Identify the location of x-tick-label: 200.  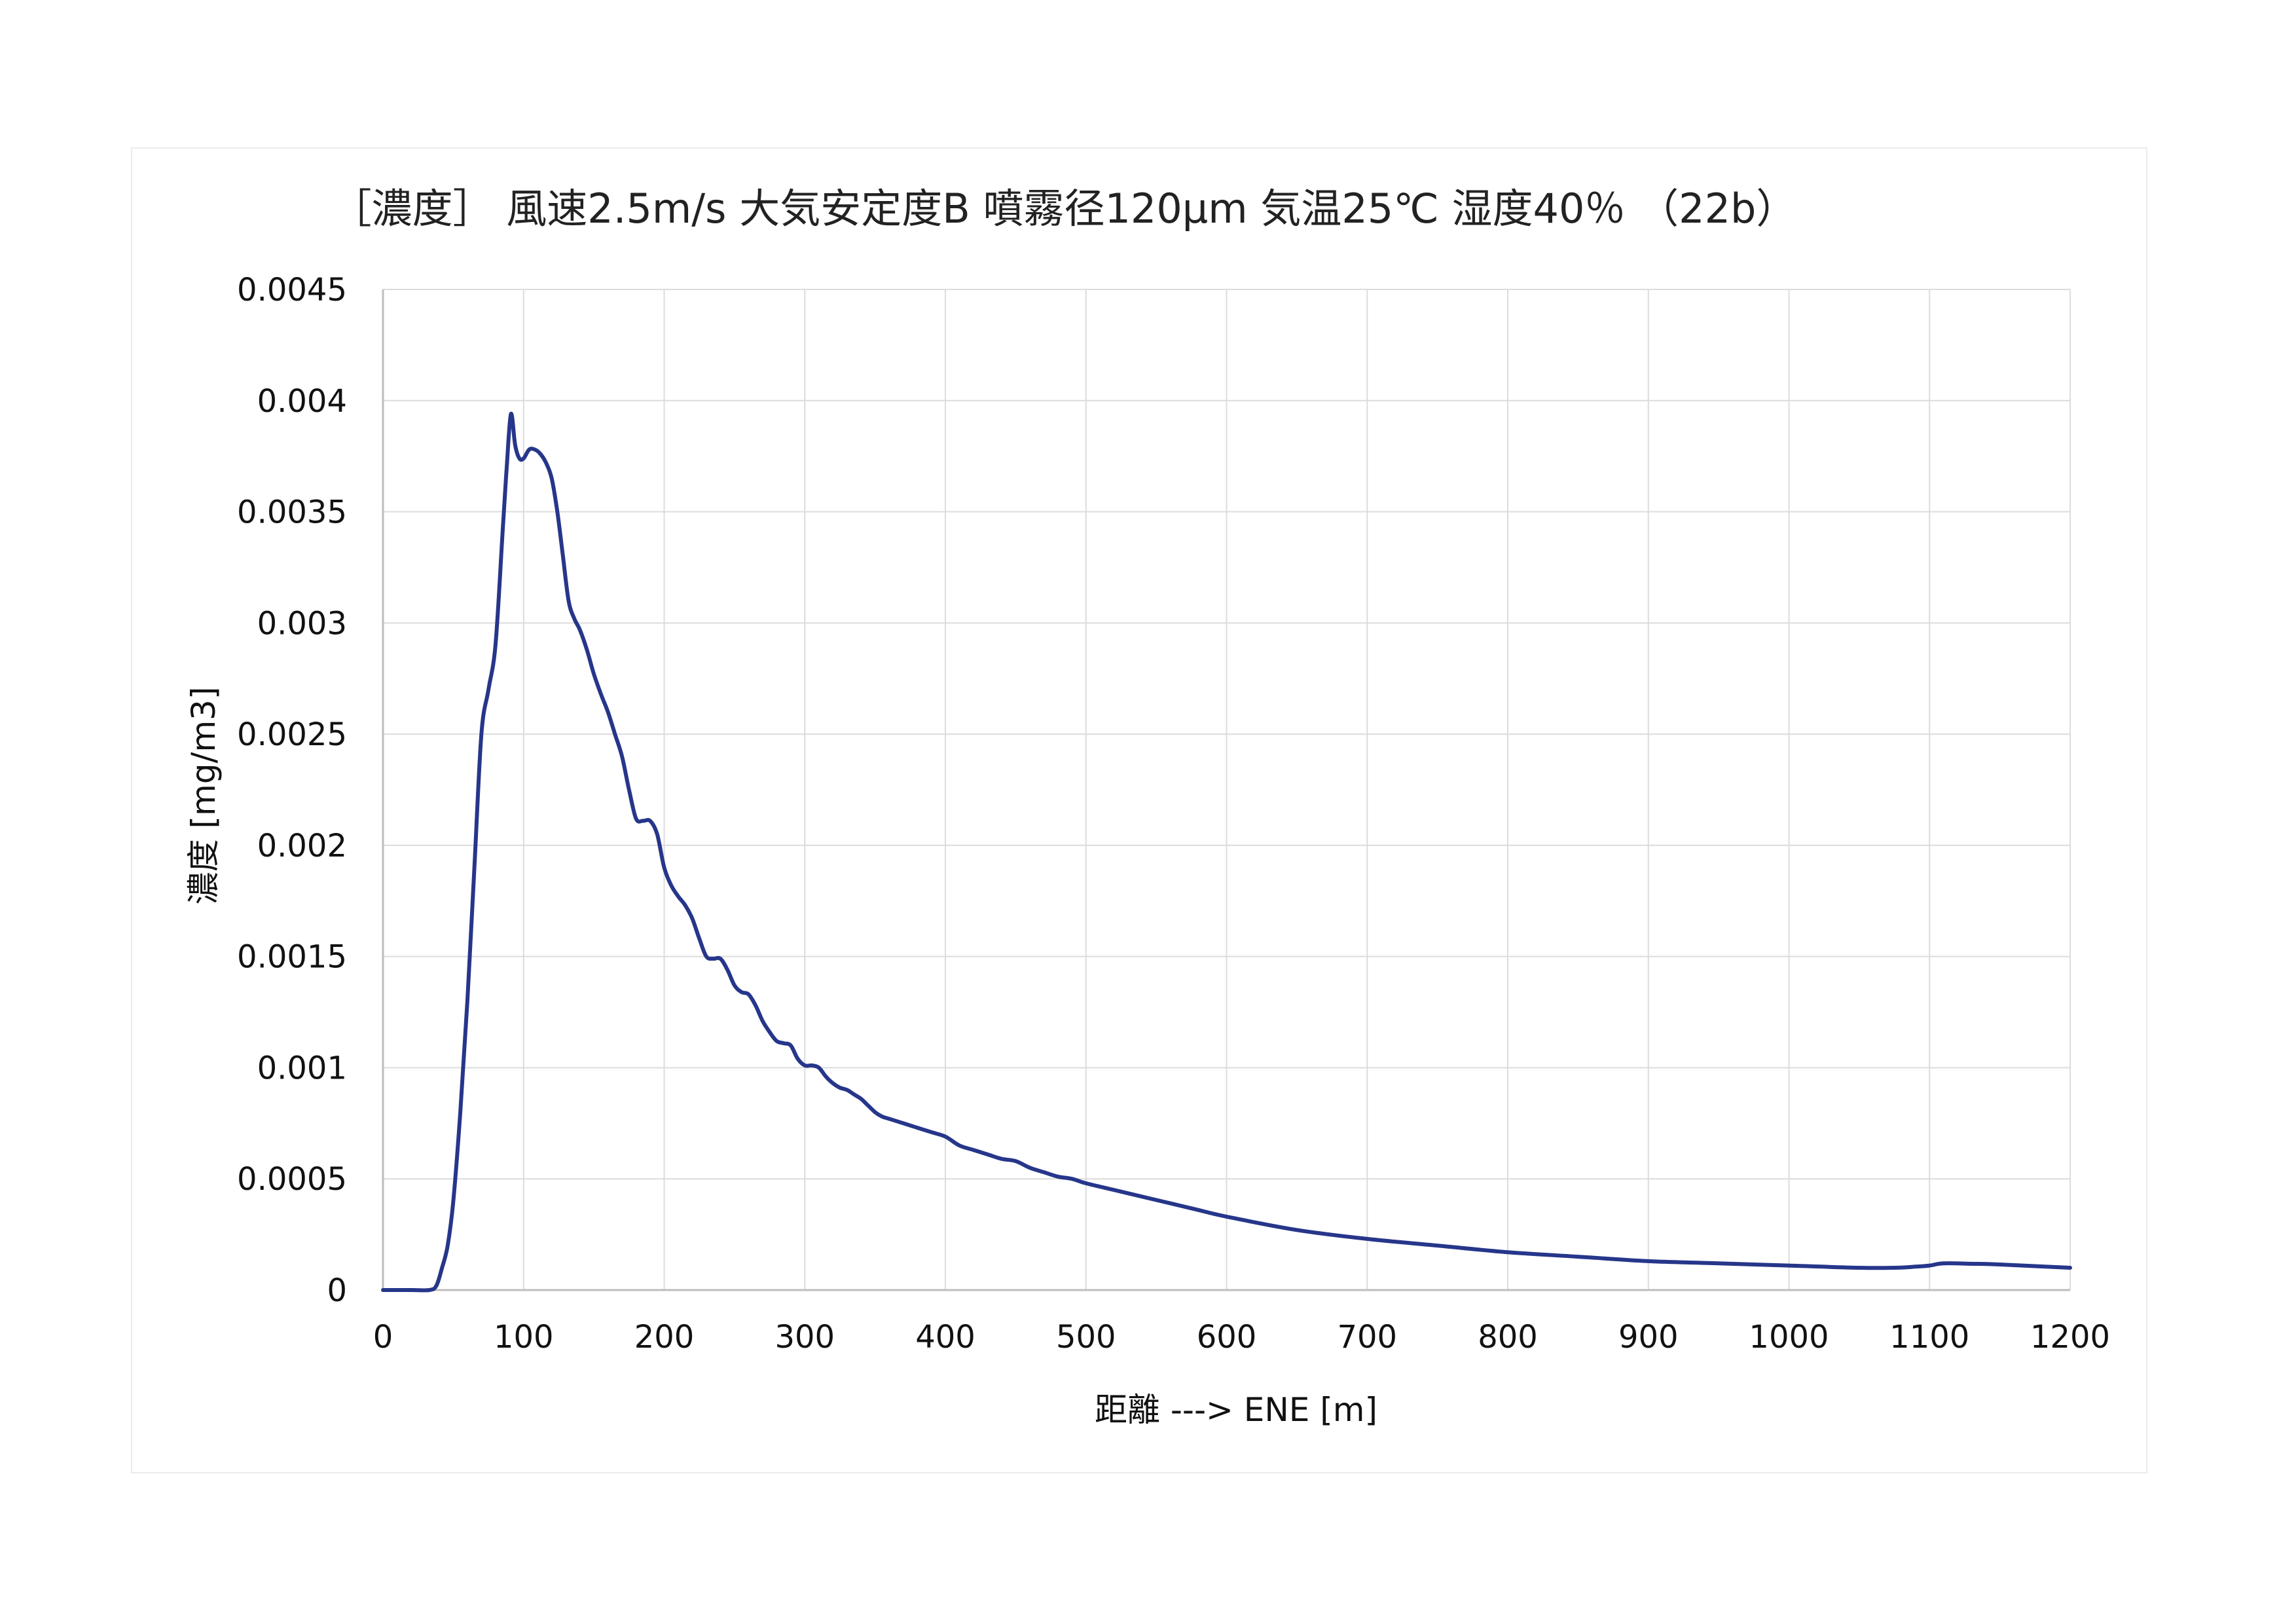
(664, 1337).